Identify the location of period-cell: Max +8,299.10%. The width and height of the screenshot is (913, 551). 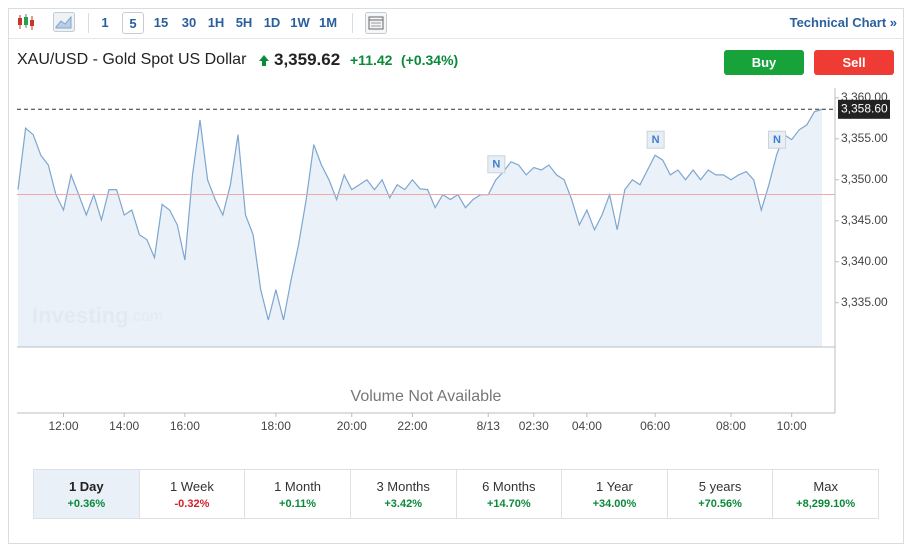
(825, 494).